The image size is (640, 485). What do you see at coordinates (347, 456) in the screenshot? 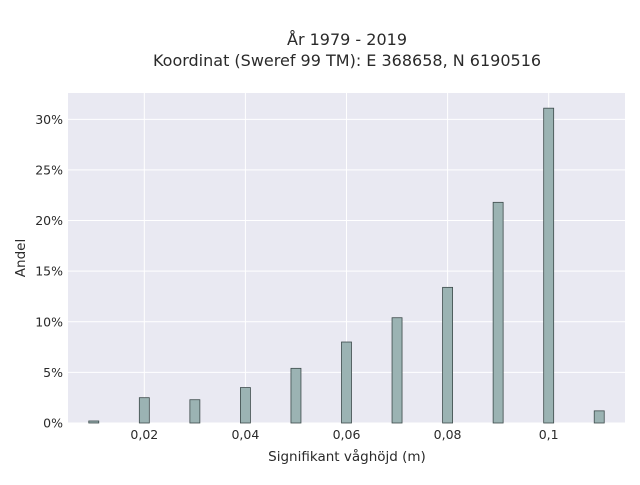
I see `x-axis-title: Signifikant våghöjd (m)` at bounding box center [347, 456].